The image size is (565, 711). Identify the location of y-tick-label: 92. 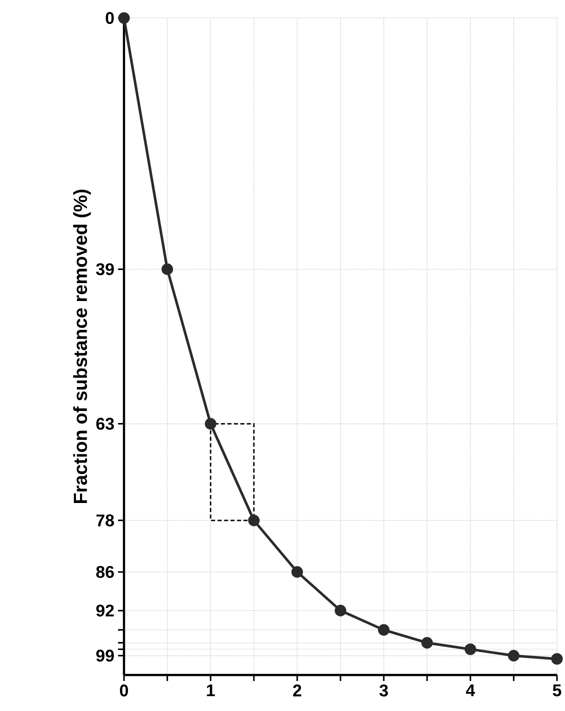
(105, 610).